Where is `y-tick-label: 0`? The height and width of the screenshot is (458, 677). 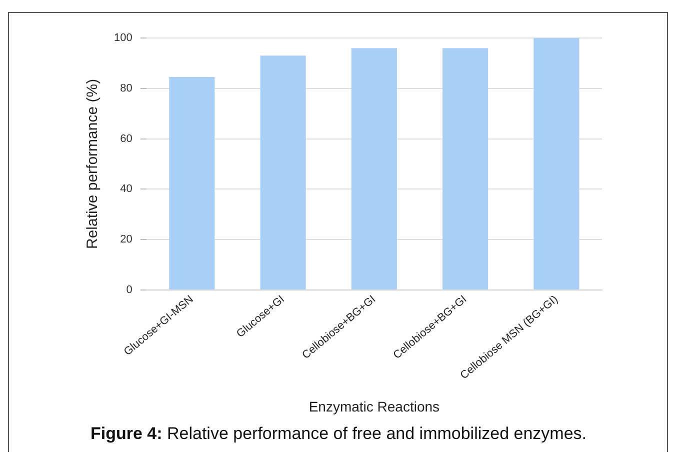 y-tick-label: 0 is located at coordinates (129, 290).